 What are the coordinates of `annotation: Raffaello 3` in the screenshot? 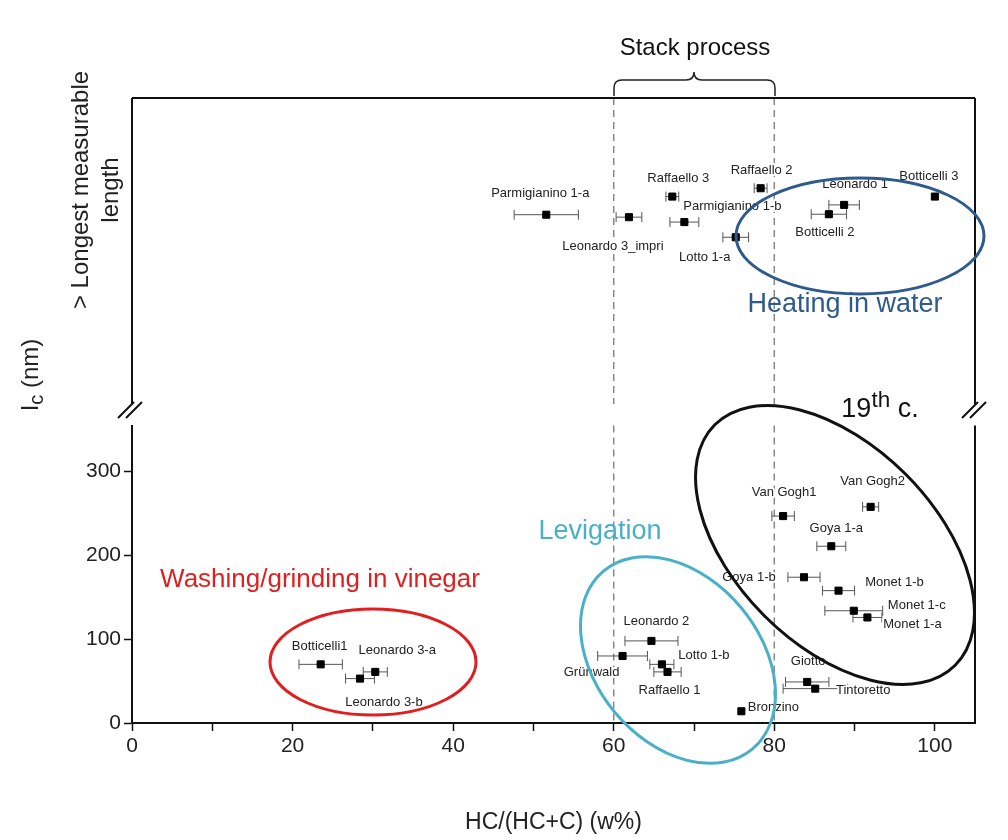 It's located at (678, 178).